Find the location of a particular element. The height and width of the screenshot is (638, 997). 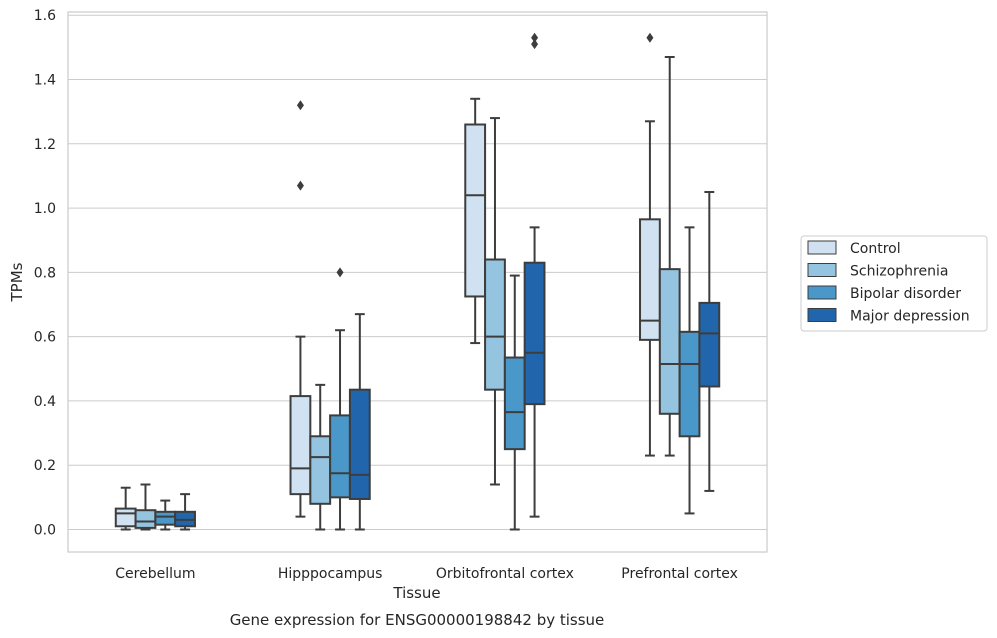

legend-label: Schizophrenia is located at coordinates (899, 272).